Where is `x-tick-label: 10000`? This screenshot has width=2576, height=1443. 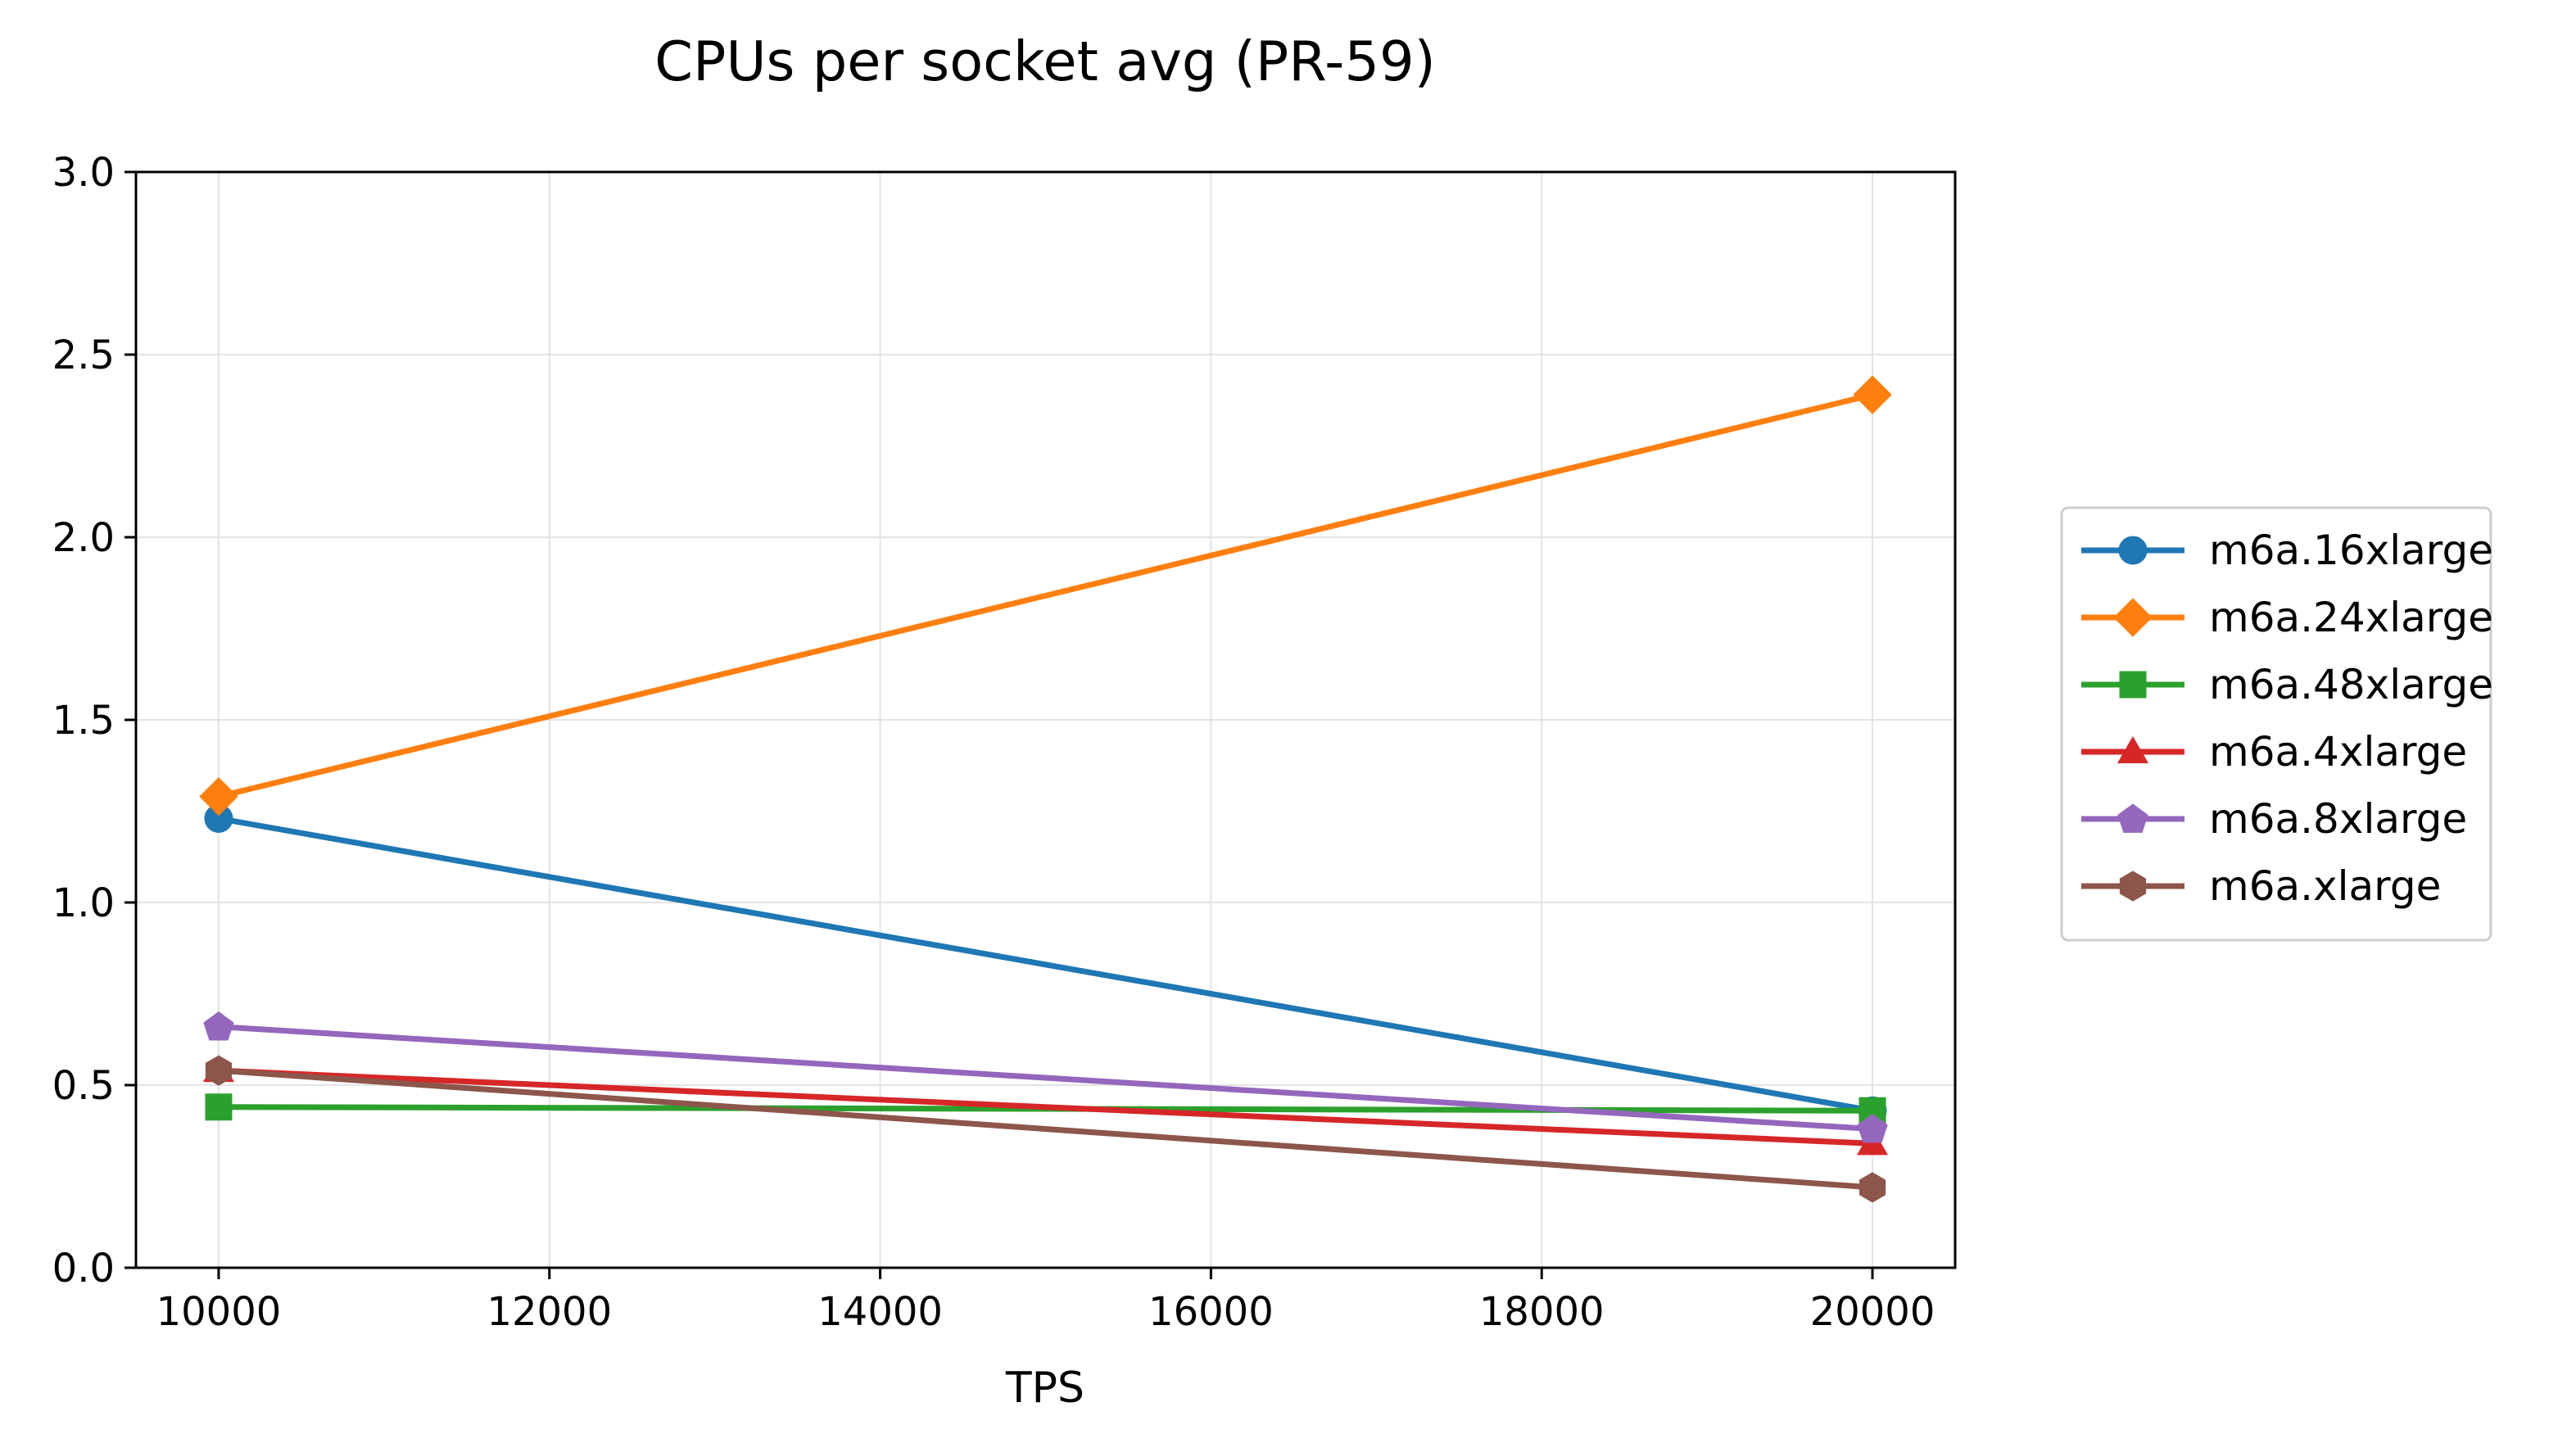
x-tick-label: 10000 is located at coordinates (219, 1312).